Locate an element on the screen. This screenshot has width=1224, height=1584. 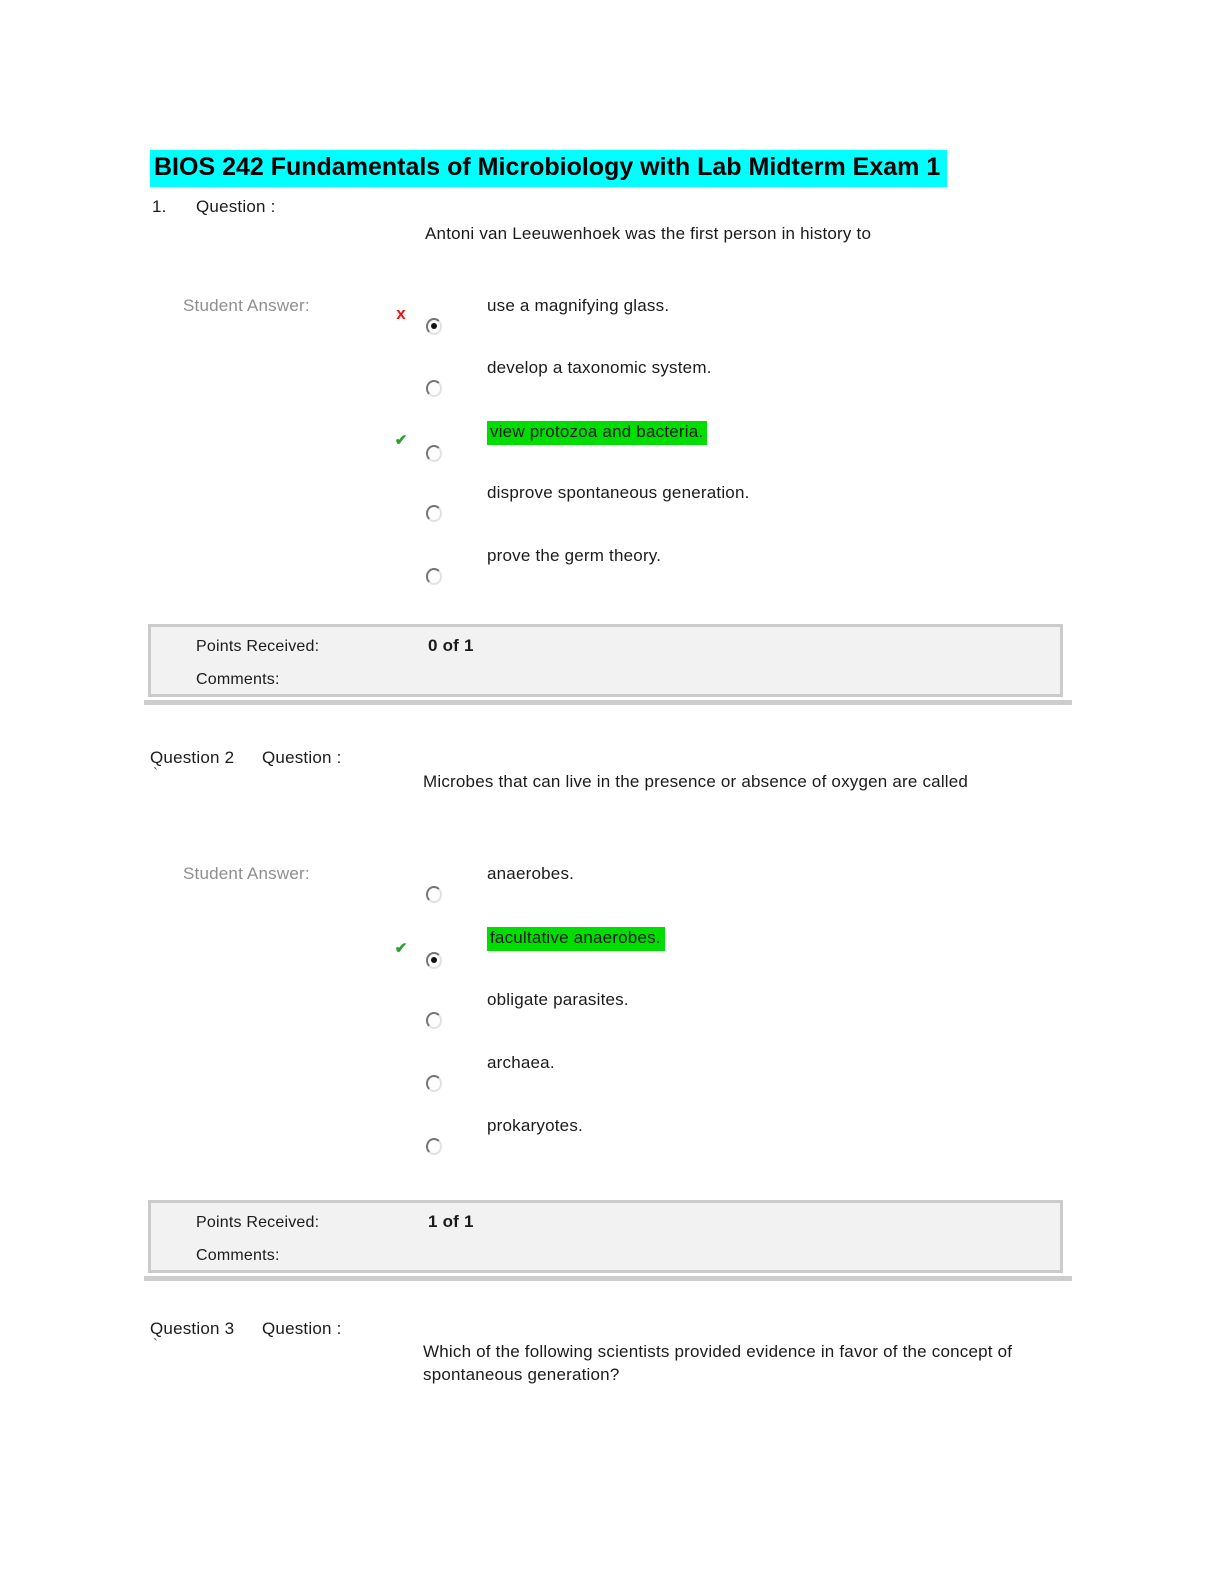
answer-option-label: use a magnifying glass. is located at coordinates (578, 305).